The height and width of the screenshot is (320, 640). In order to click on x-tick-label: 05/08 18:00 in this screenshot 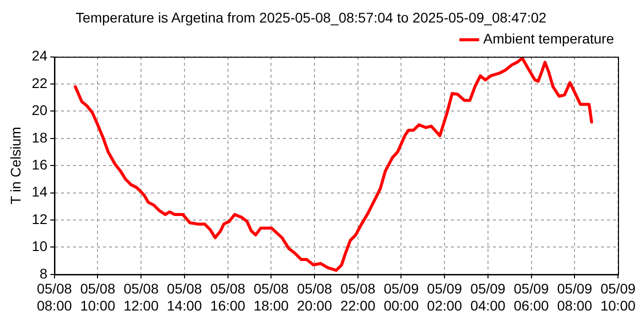, I will do `click(271, 297)`.